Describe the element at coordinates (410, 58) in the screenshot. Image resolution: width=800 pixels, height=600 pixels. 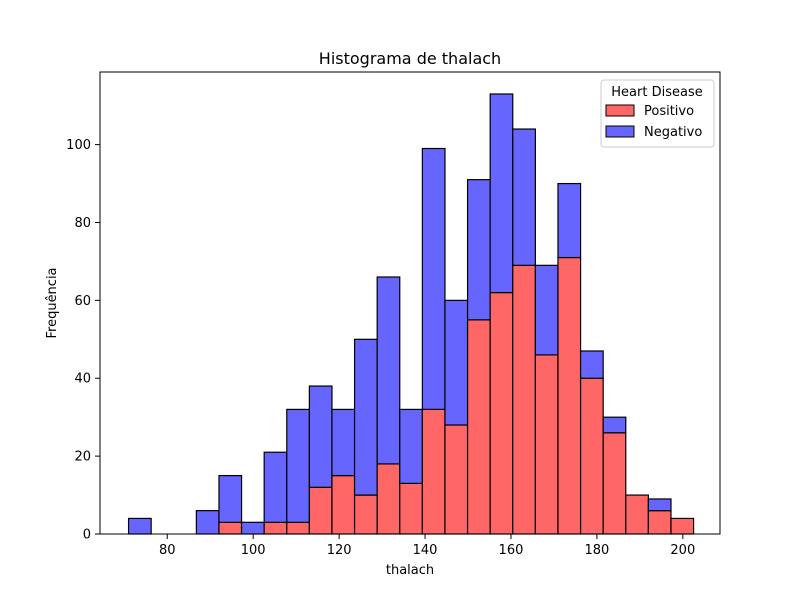
I see `chart-title: Histograma de thalach` at that location.